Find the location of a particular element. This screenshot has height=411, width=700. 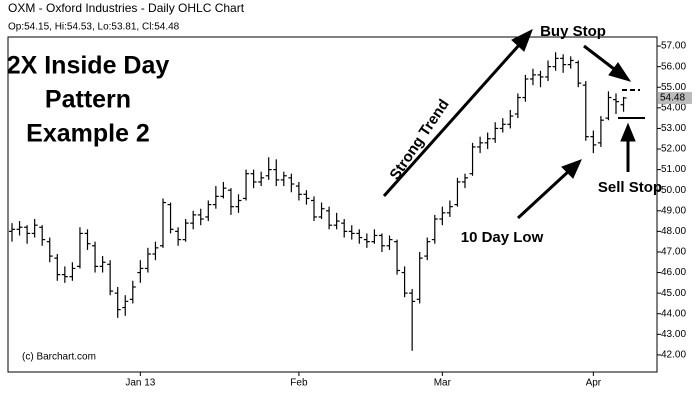

last-price-box is located at coordinates (675, 97).